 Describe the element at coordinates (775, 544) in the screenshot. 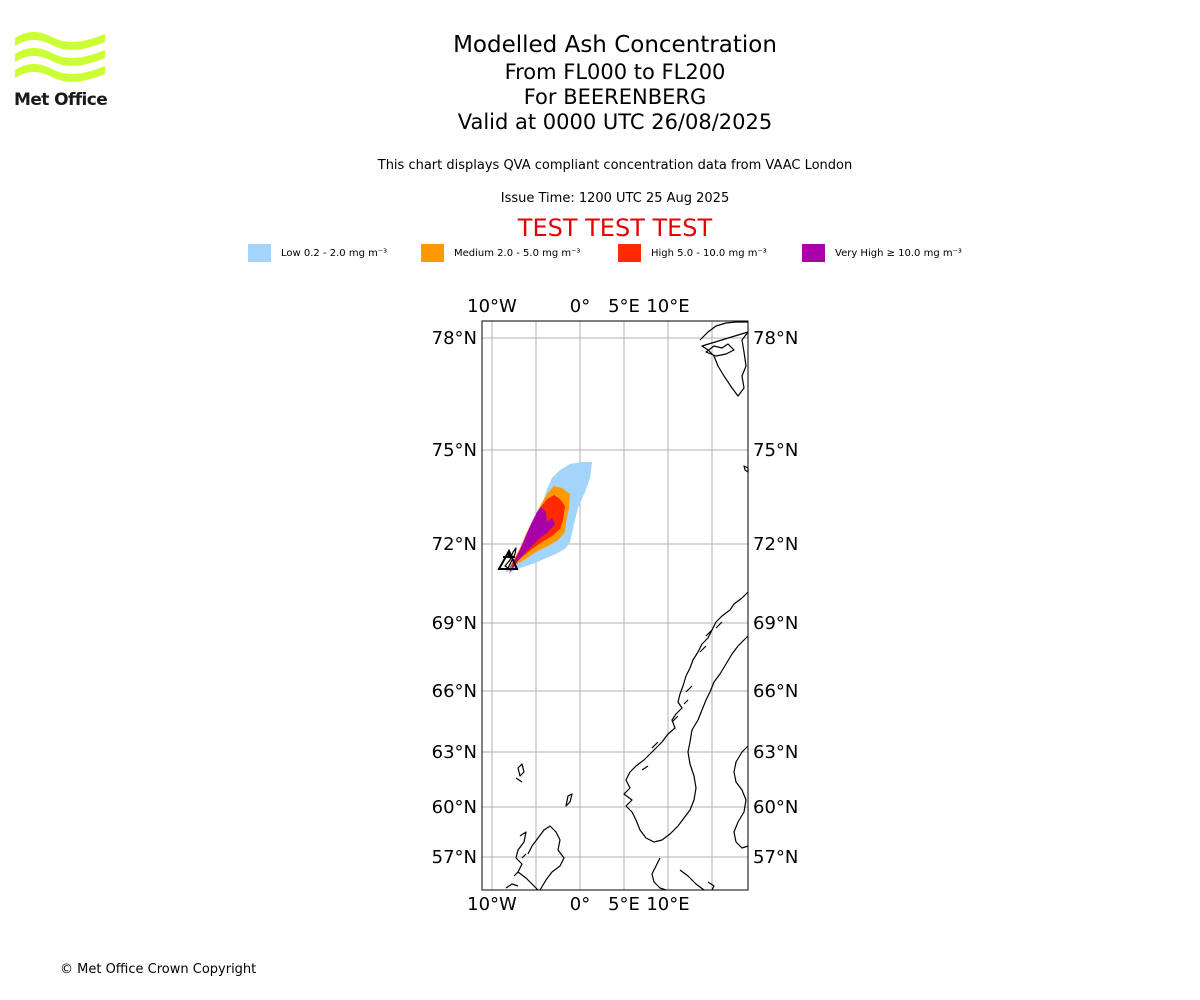

I see `lat-label-right-72n: 72°N` at that location.